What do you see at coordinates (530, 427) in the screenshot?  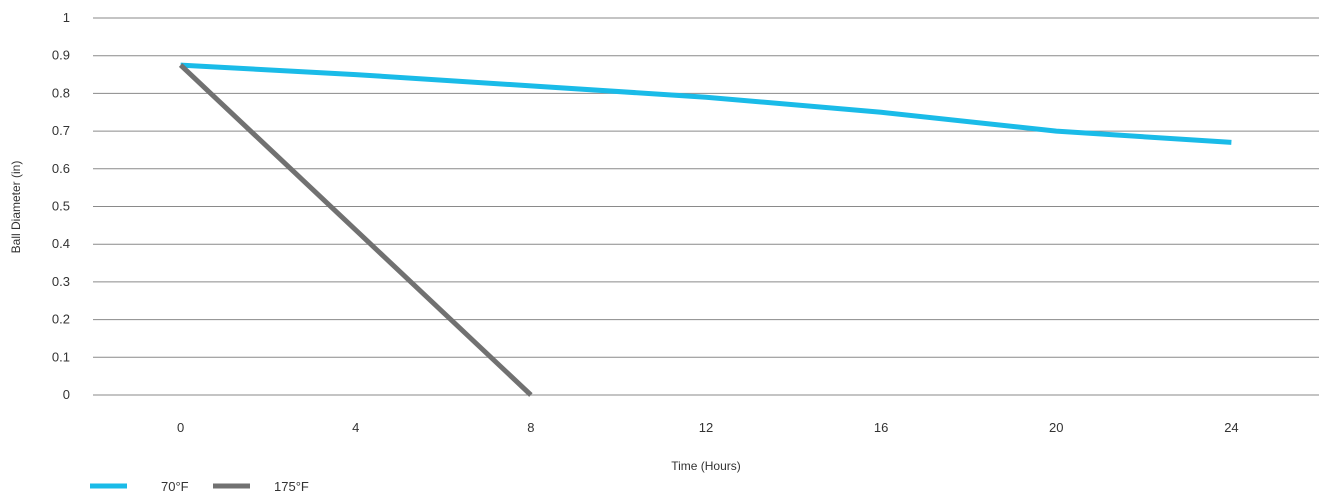 I see `x-tick-label: 8` at bounding box center [530, 427].